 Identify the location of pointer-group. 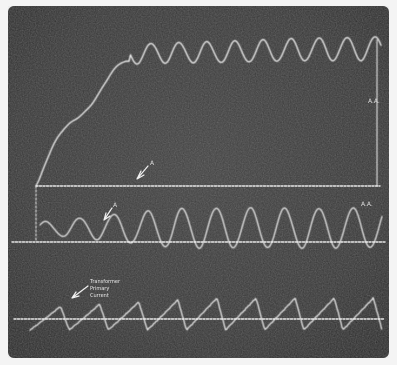
(110, 232).